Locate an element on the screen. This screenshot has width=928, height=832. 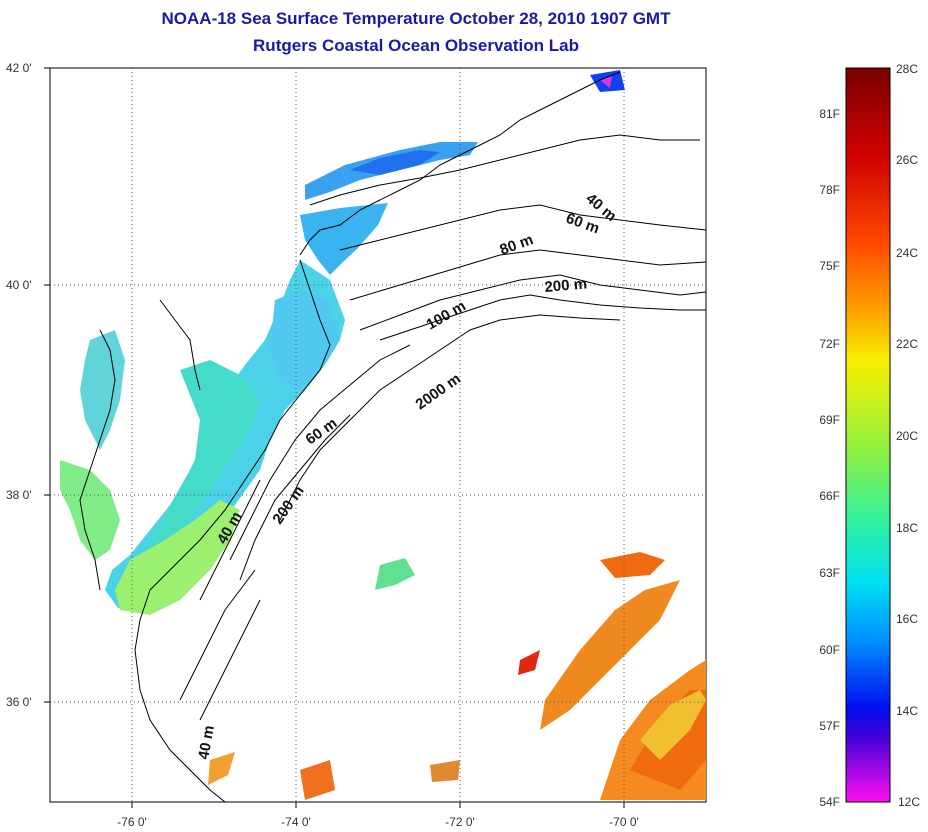
sst-delmarva is located at coordinates (200, 465).